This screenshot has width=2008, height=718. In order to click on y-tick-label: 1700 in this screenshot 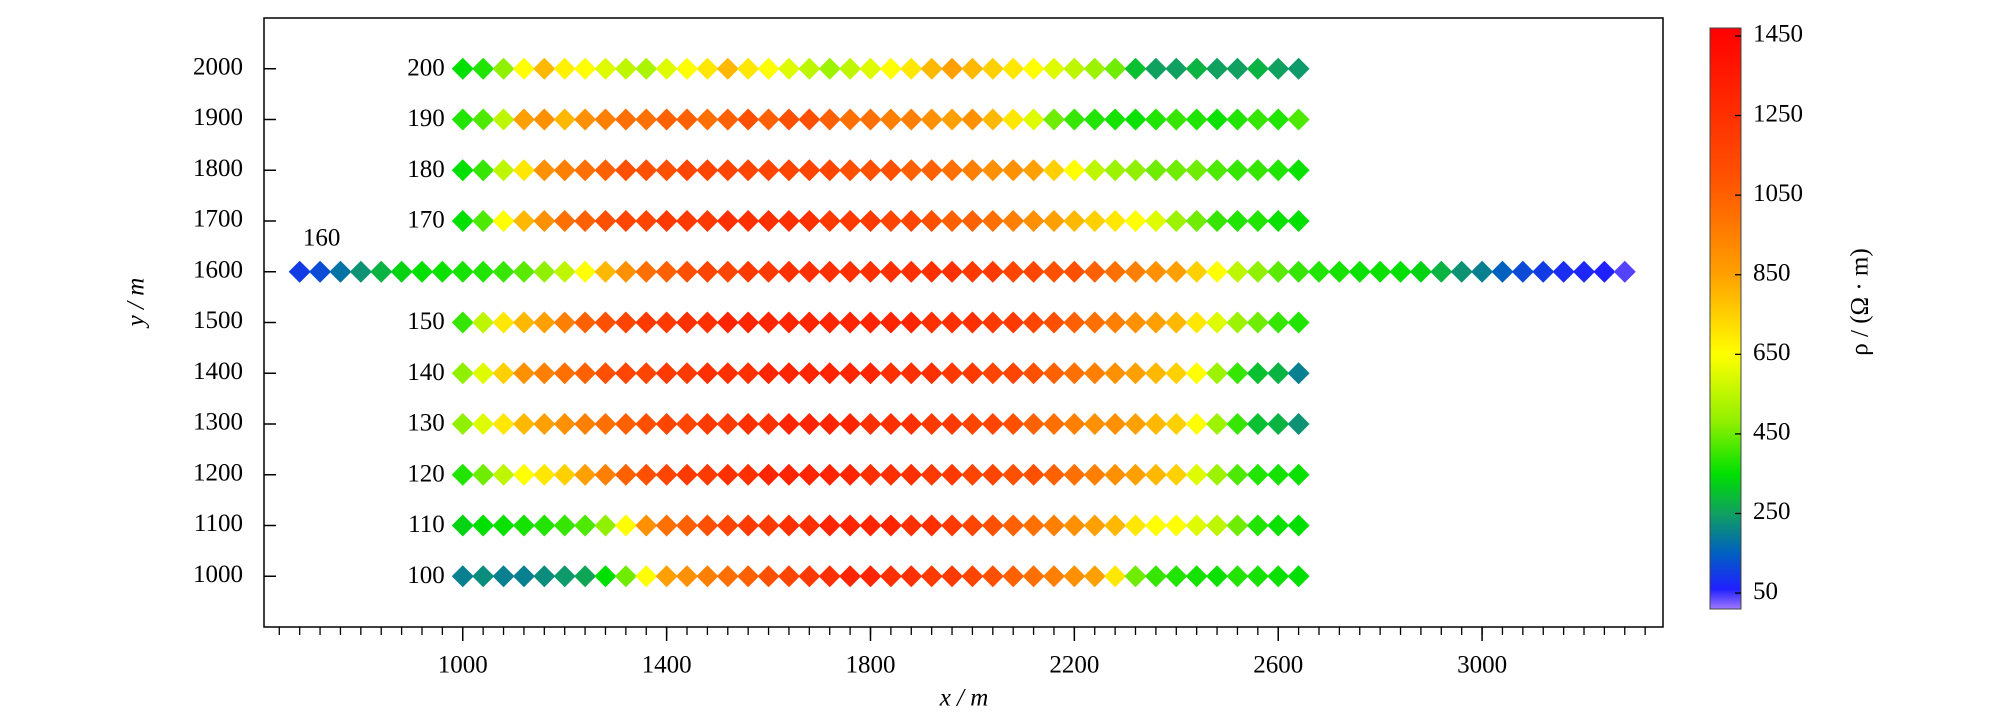, I will do `click(218, 219)`.